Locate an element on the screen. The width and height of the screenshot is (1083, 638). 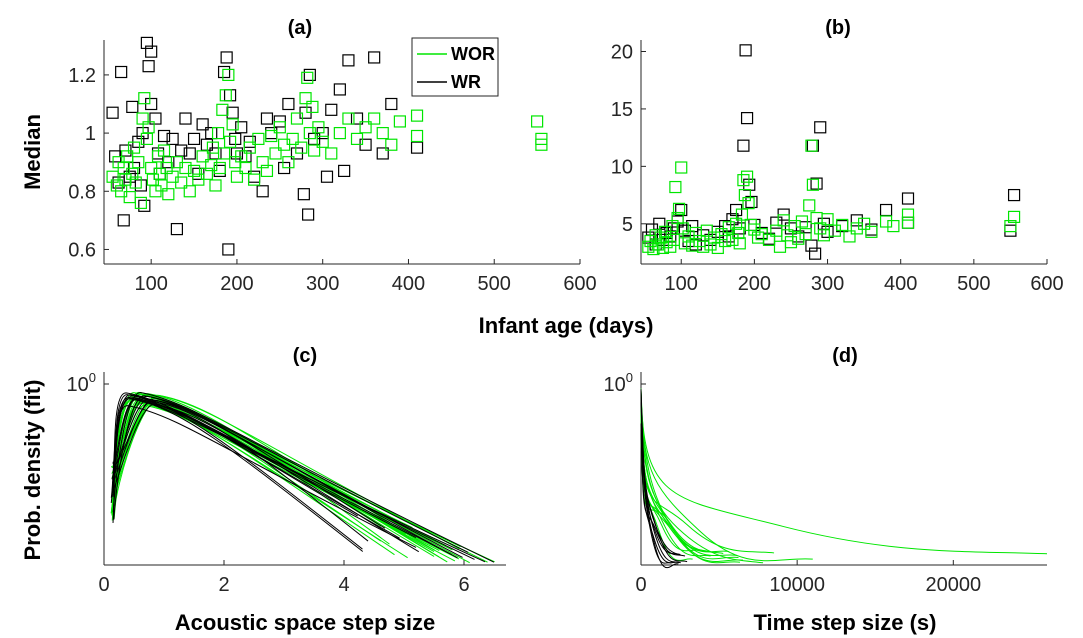
x-tick-label-c: 0 is located at coordinates (103, 585).